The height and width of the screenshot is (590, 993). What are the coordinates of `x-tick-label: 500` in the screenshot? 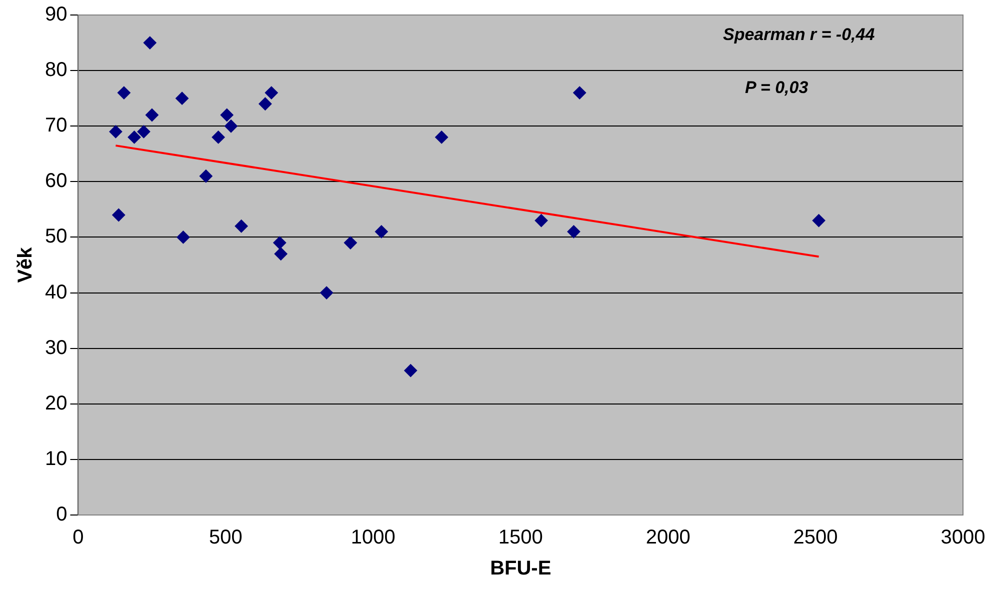 It's located at (225, 537).